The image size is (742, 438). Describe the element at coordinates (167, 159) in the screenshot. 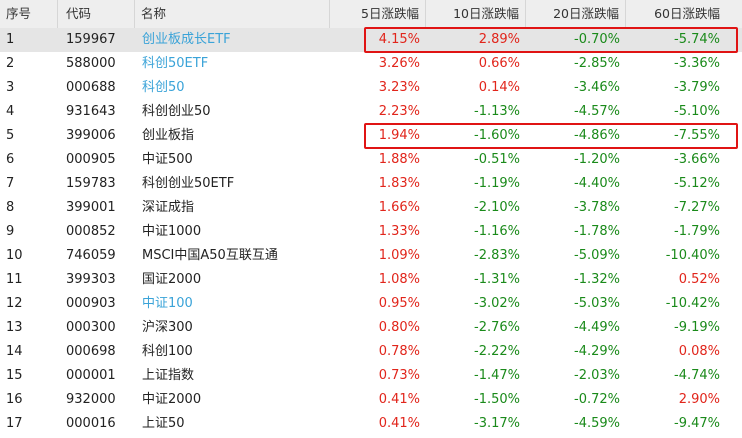

I see `cell-name: 中证500` at that location.